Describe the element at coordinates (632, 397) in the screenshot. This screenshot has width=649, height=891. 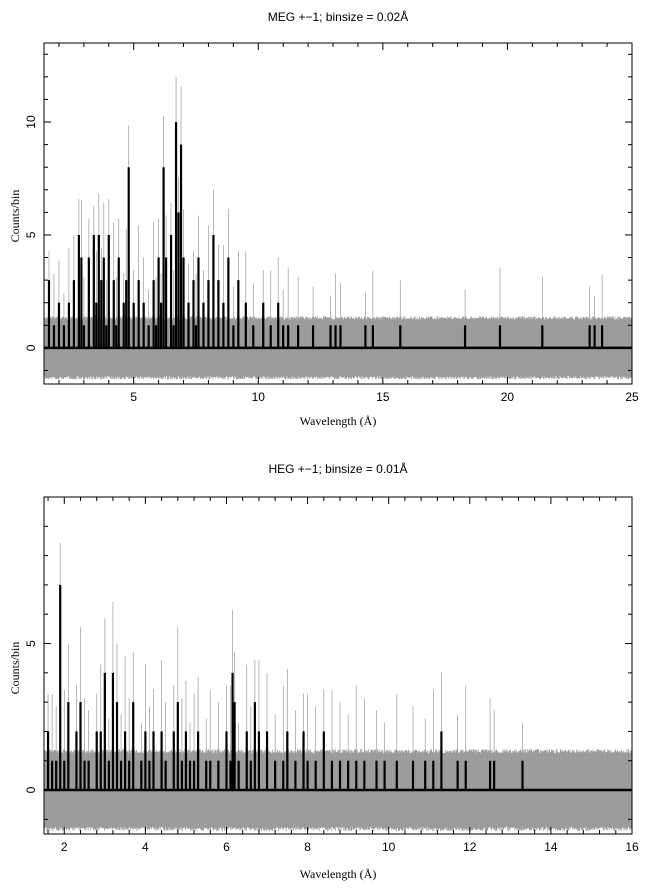
I see `meg-x-tick-label: 25` at that location.